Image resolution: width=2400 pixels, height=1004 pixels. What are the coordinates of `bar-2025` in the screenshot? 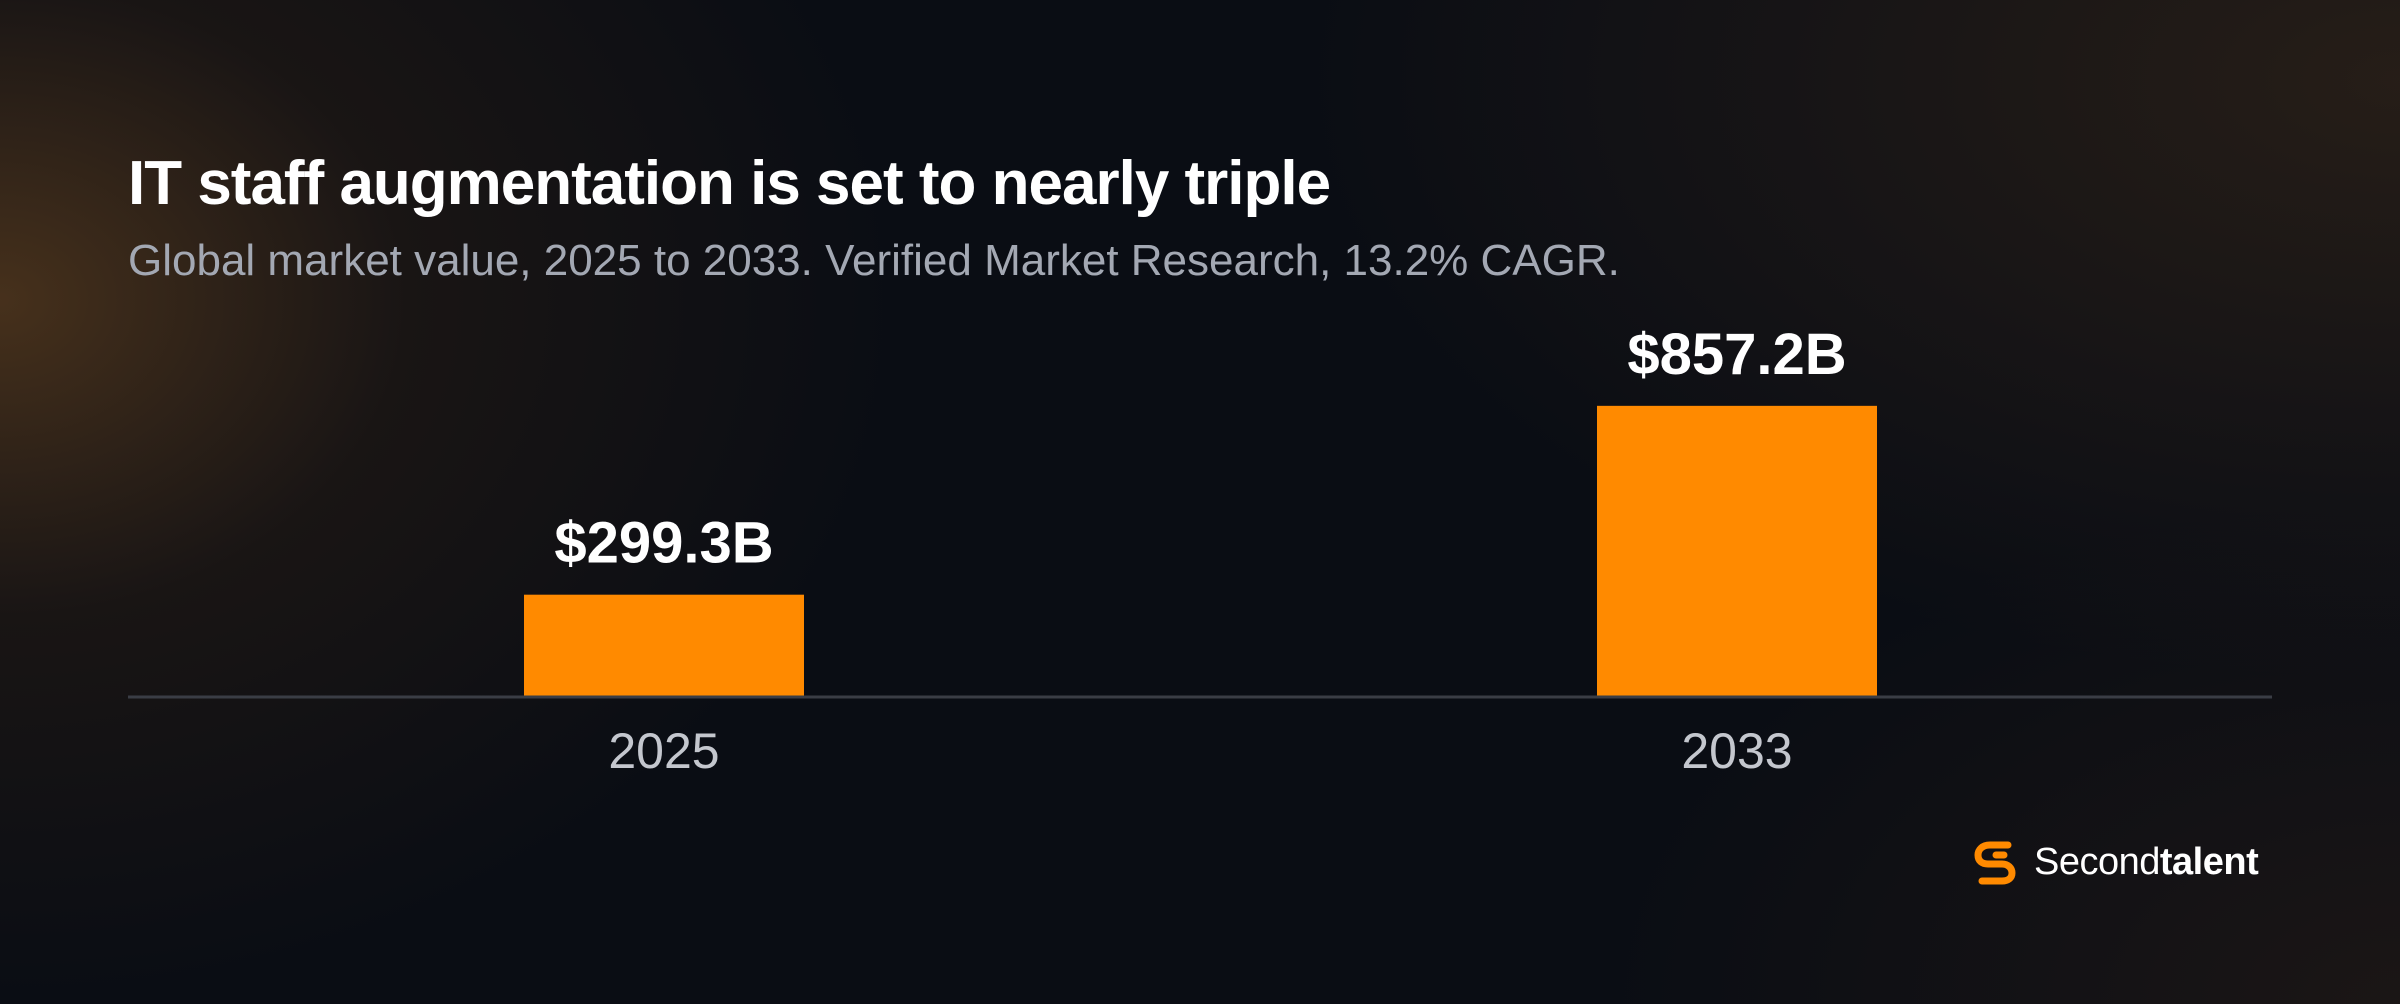 It's located at (664, 645).